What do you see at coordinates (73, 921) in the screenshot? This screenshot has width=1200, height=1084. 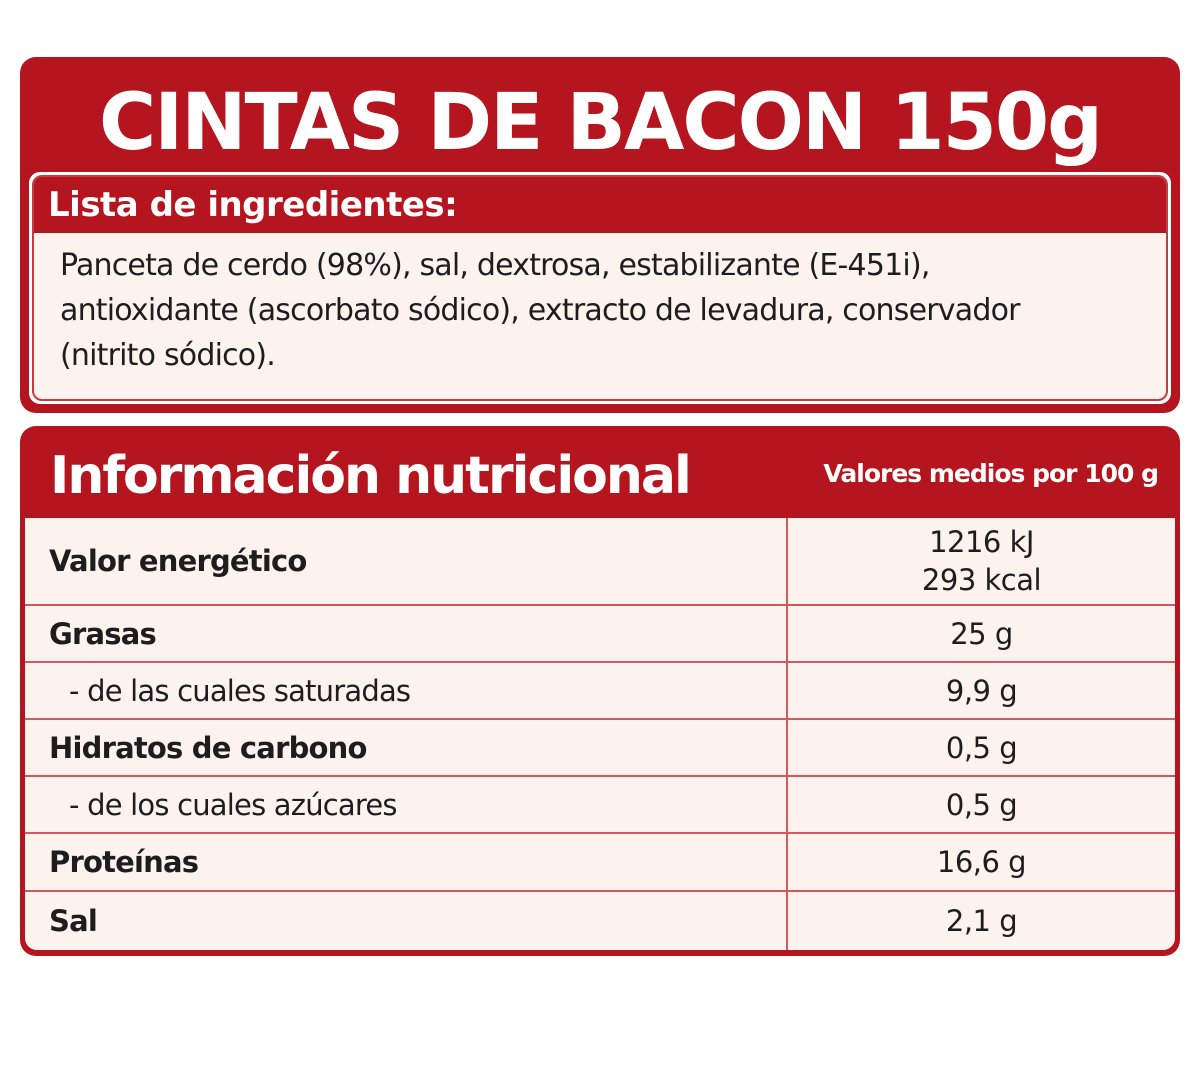 I see `nutrition-label: Sal` at bounding box center [73, 921].